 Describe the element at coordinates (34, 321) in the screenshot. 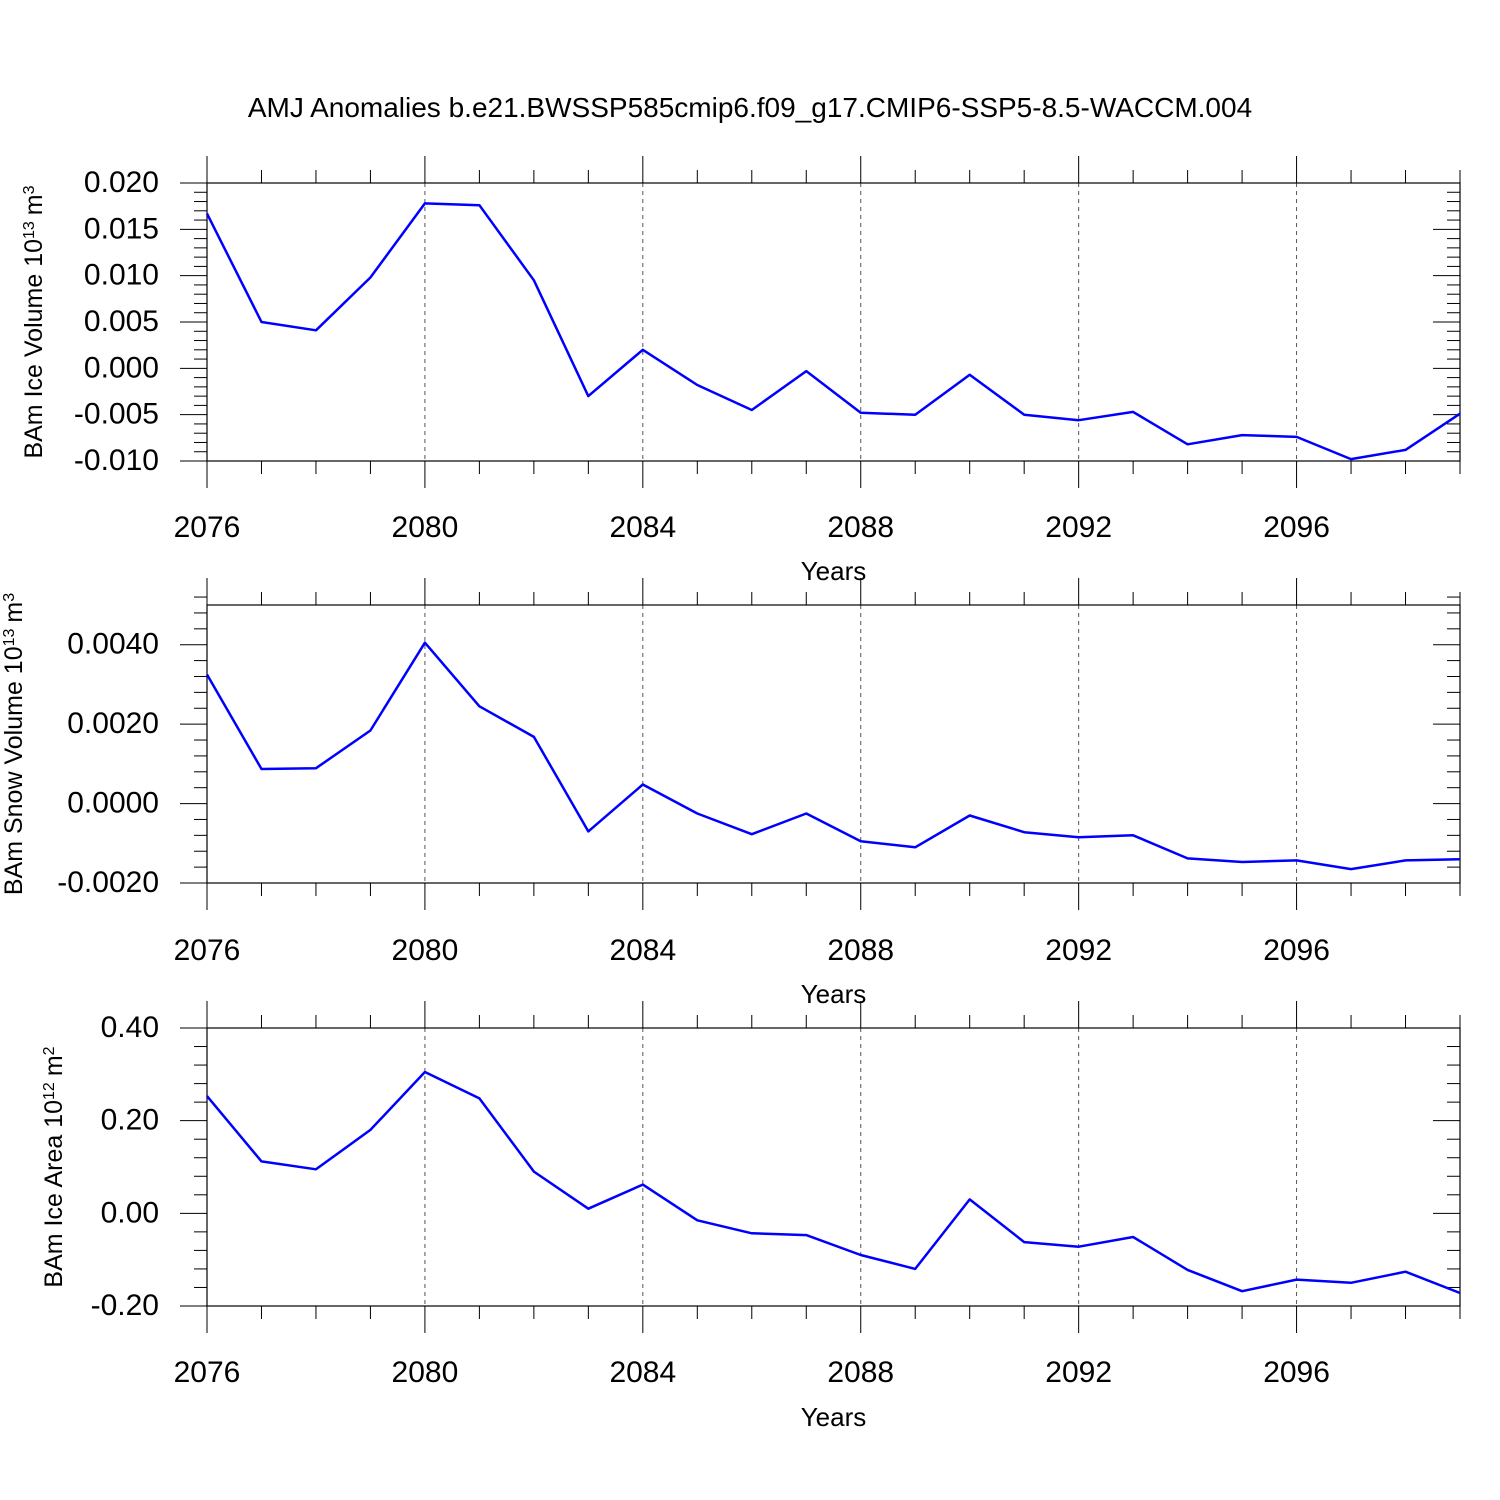

I see `y-axis-label: BAm Ice Volume 1013m3` at that location.